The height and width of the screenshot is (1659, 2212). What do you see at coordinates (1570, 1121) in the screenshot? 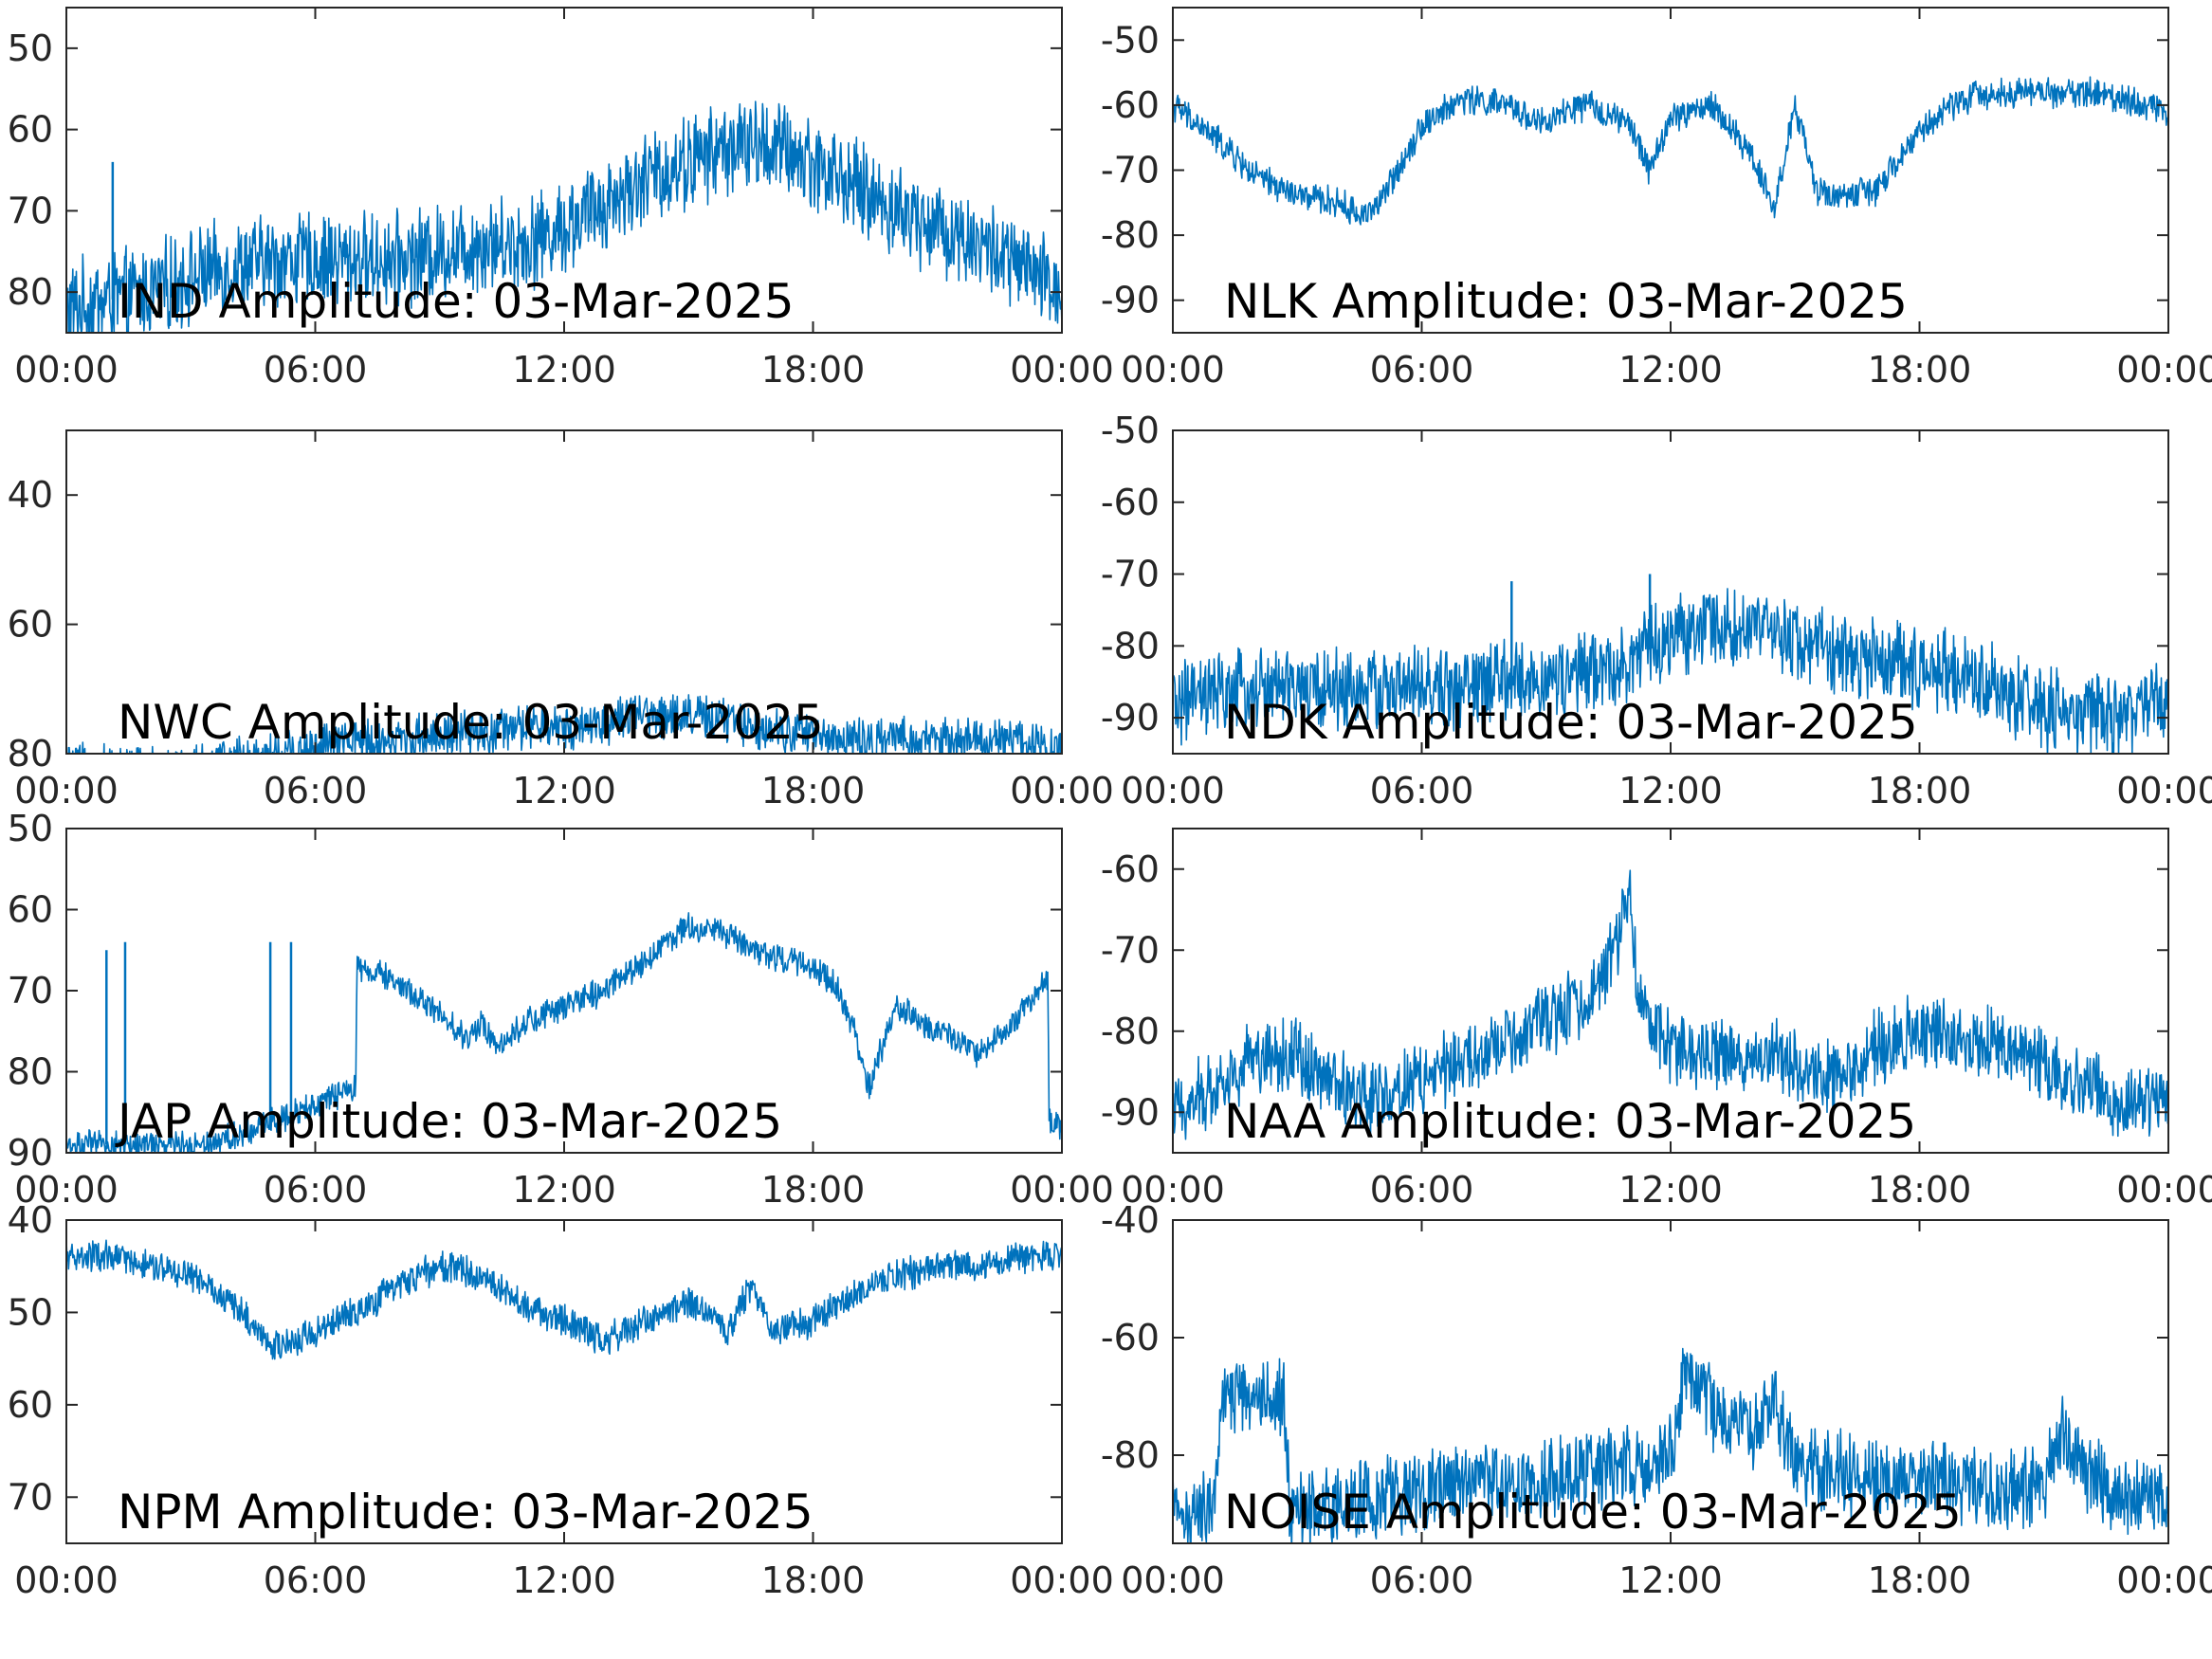
I see `panel-title: NAA Amplitude: 03-Mar-2025` at bounding box center [1570, 1121].